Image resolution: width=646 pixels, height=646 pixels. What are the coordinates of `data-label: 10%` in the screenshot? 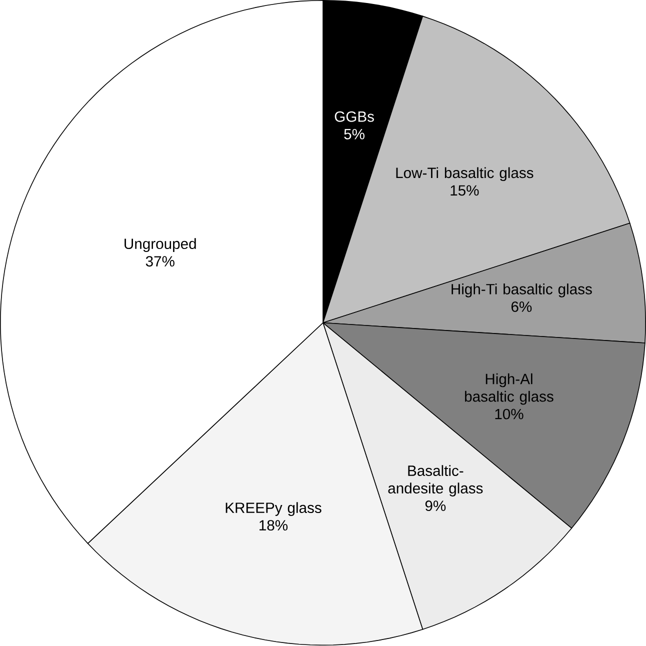 It's located at (509, 414).